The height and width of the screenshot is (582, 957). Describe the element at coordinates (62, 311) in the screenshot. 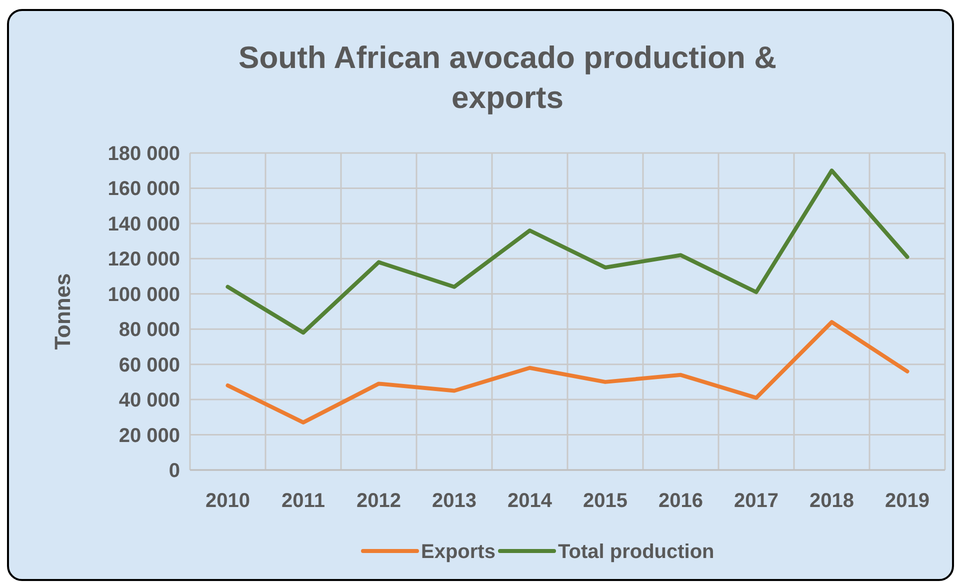

I see `y-axis-title: Tonnes` at that location.